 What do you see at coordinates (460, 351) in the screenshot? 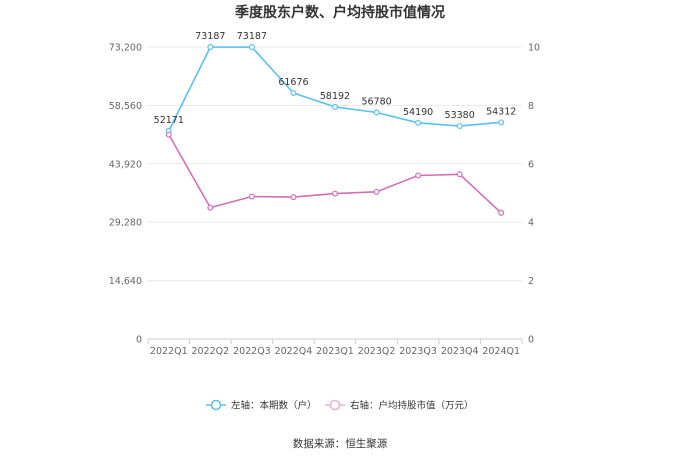
I see `x-tick-label: 2023Q4` at bounding box center [460, 351].